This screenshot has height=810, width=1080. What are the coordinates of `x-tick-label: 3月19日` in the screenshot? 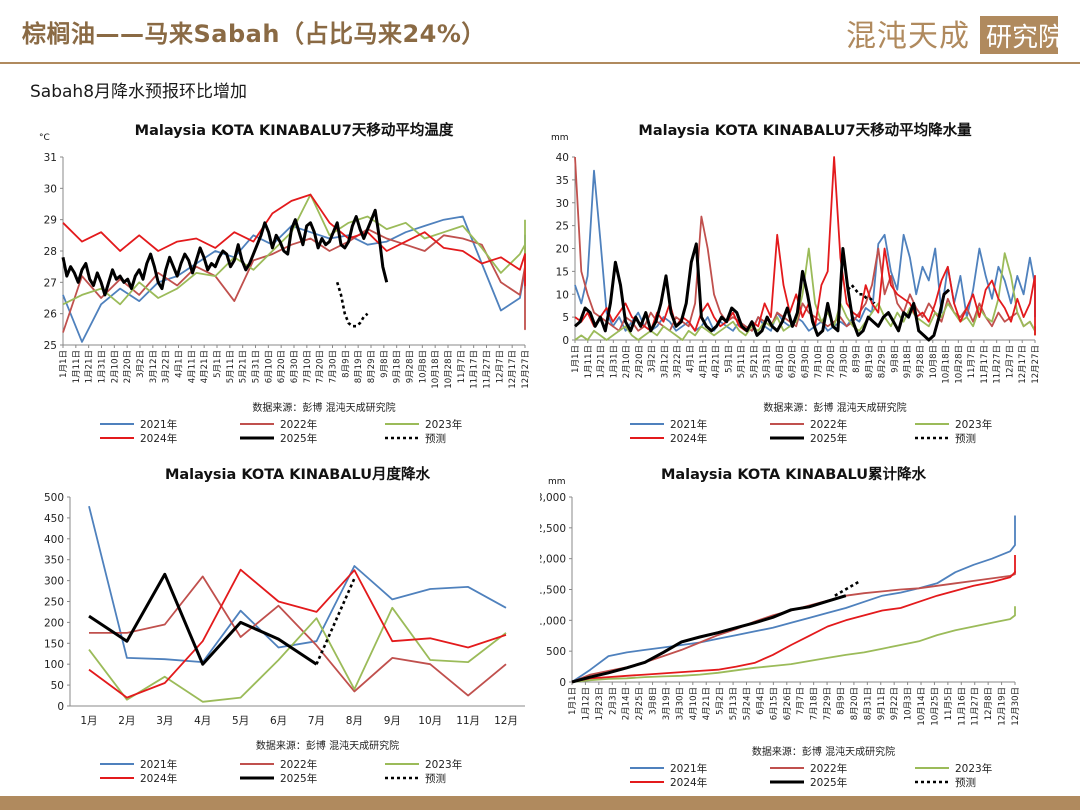 It's located at (667, 703).